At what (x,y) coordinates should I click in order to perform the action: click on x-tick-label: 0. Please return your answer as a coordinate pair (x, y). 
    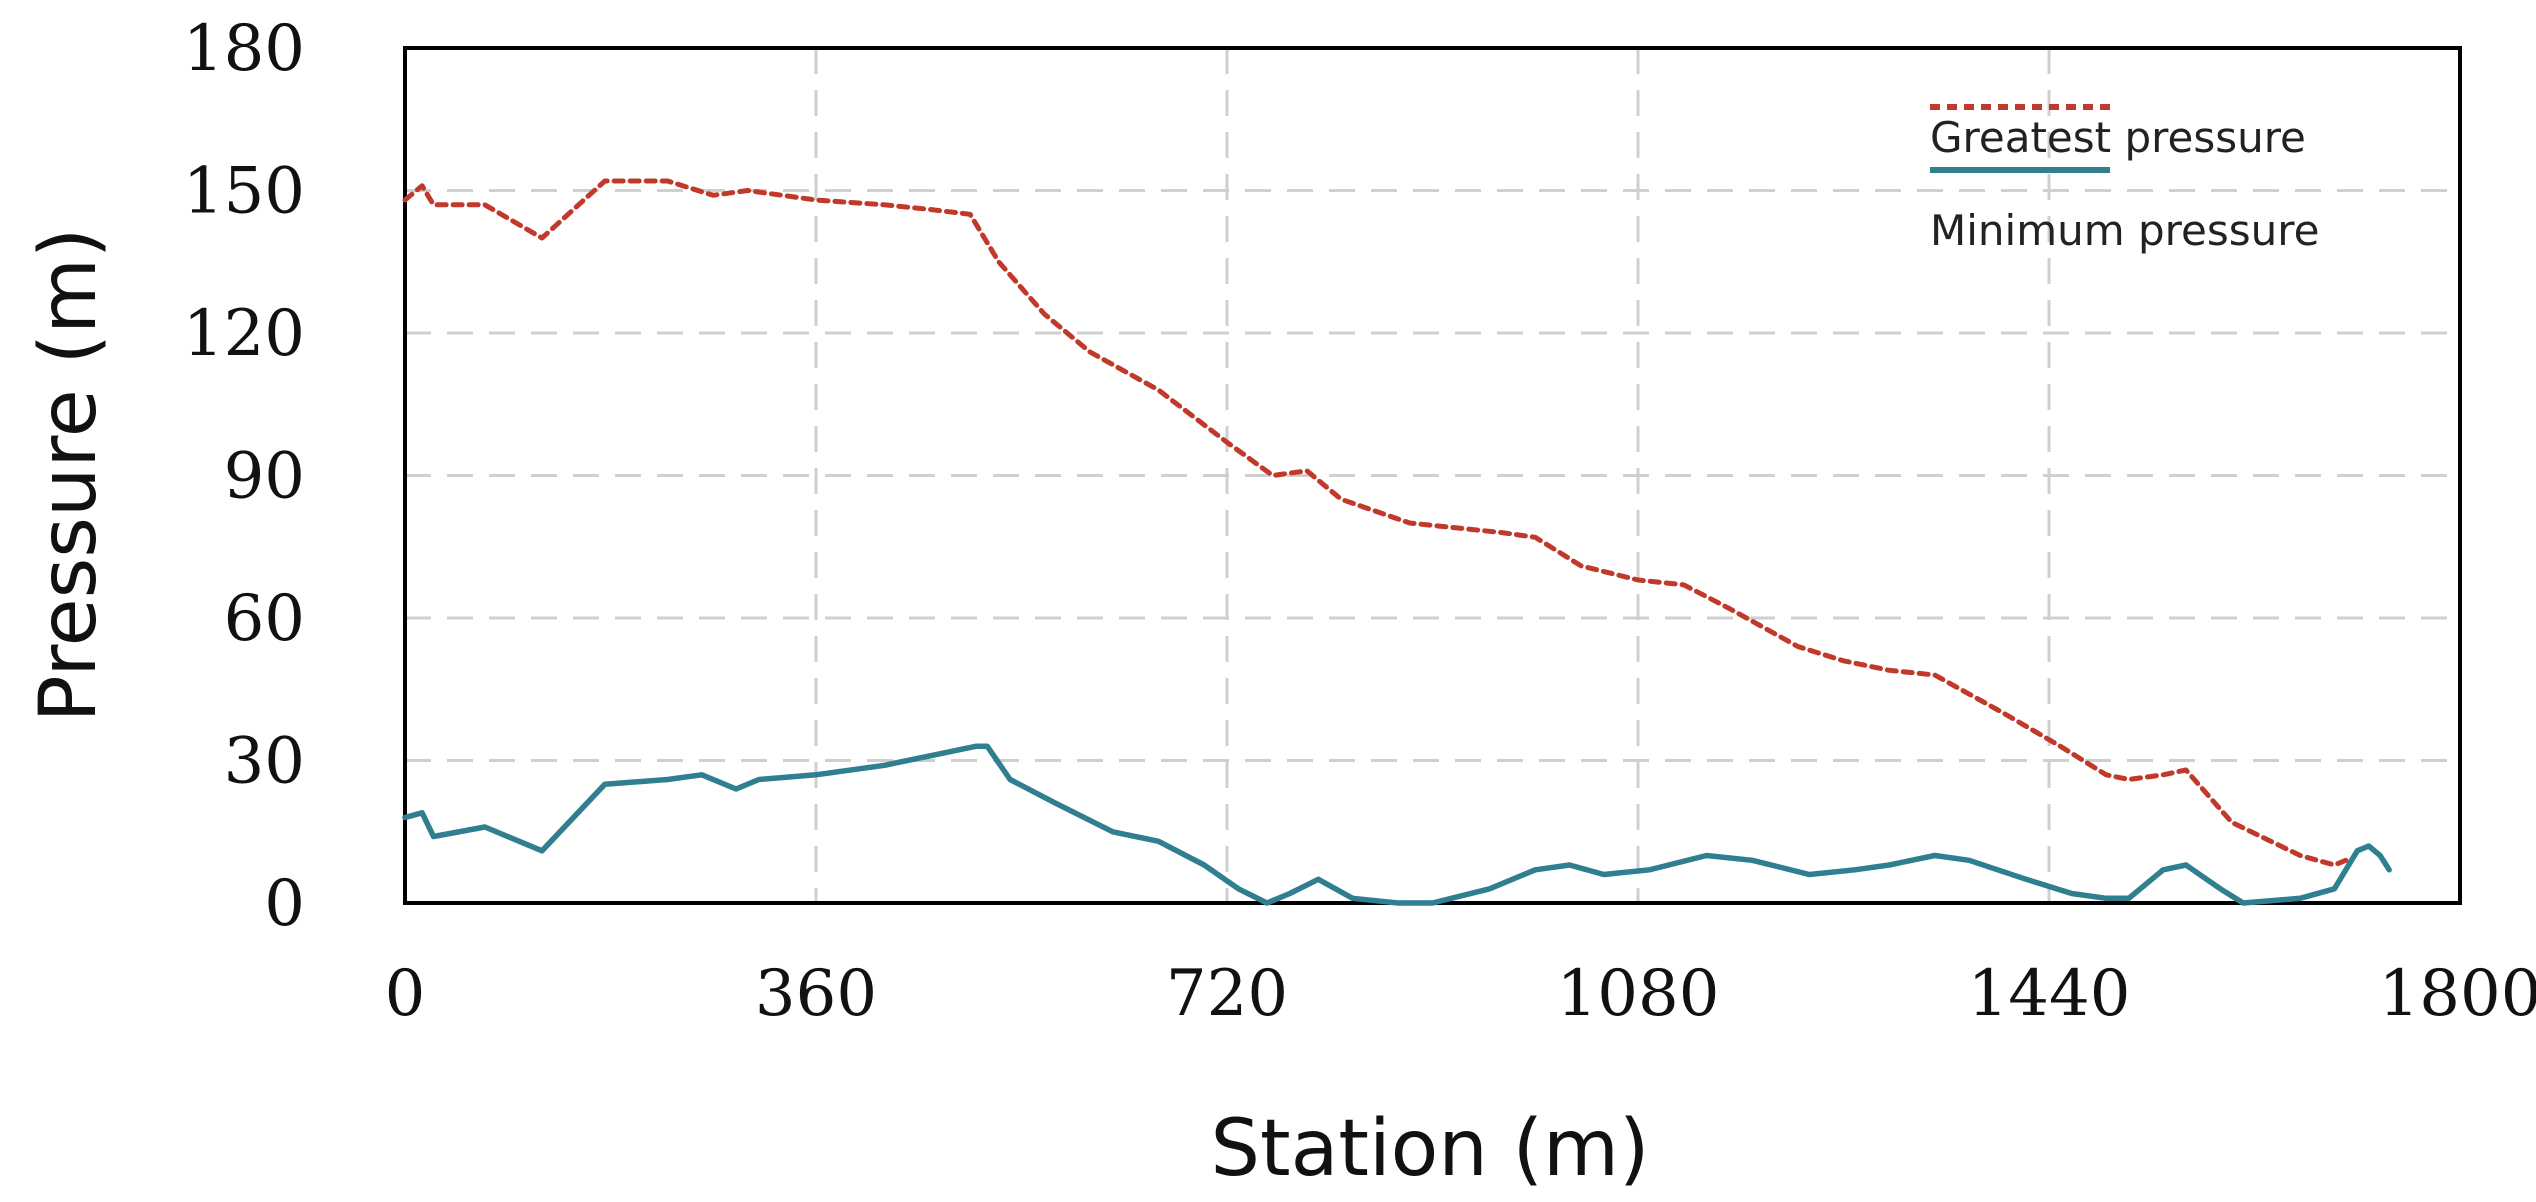
    Looking at the image, I should click on (405, 994).